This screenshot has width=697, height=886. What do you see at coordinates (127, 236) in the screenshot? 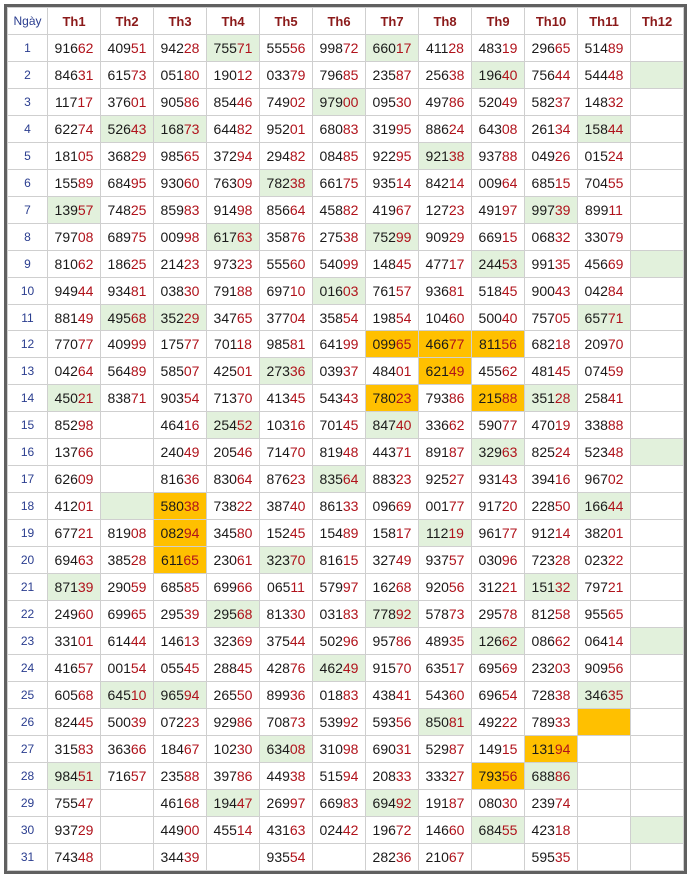
I see `result-cell: 68975` at bounding box center [127, 236].